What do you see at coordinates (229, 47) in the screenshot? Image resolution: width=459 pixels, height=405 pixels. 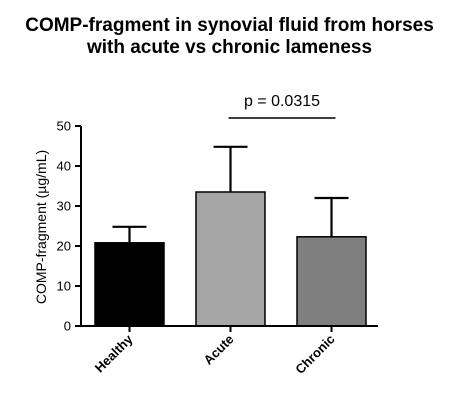 I see `chart-title-line-2: with acute vs chronic lameness` at bounding box center [229, 47].